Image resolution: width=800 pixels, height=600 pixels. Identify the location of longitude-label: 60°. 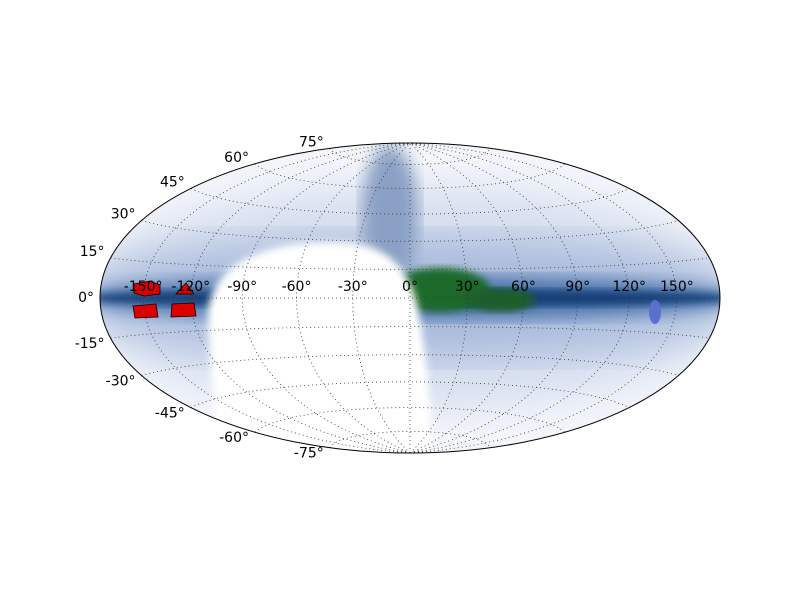
(523, 287).